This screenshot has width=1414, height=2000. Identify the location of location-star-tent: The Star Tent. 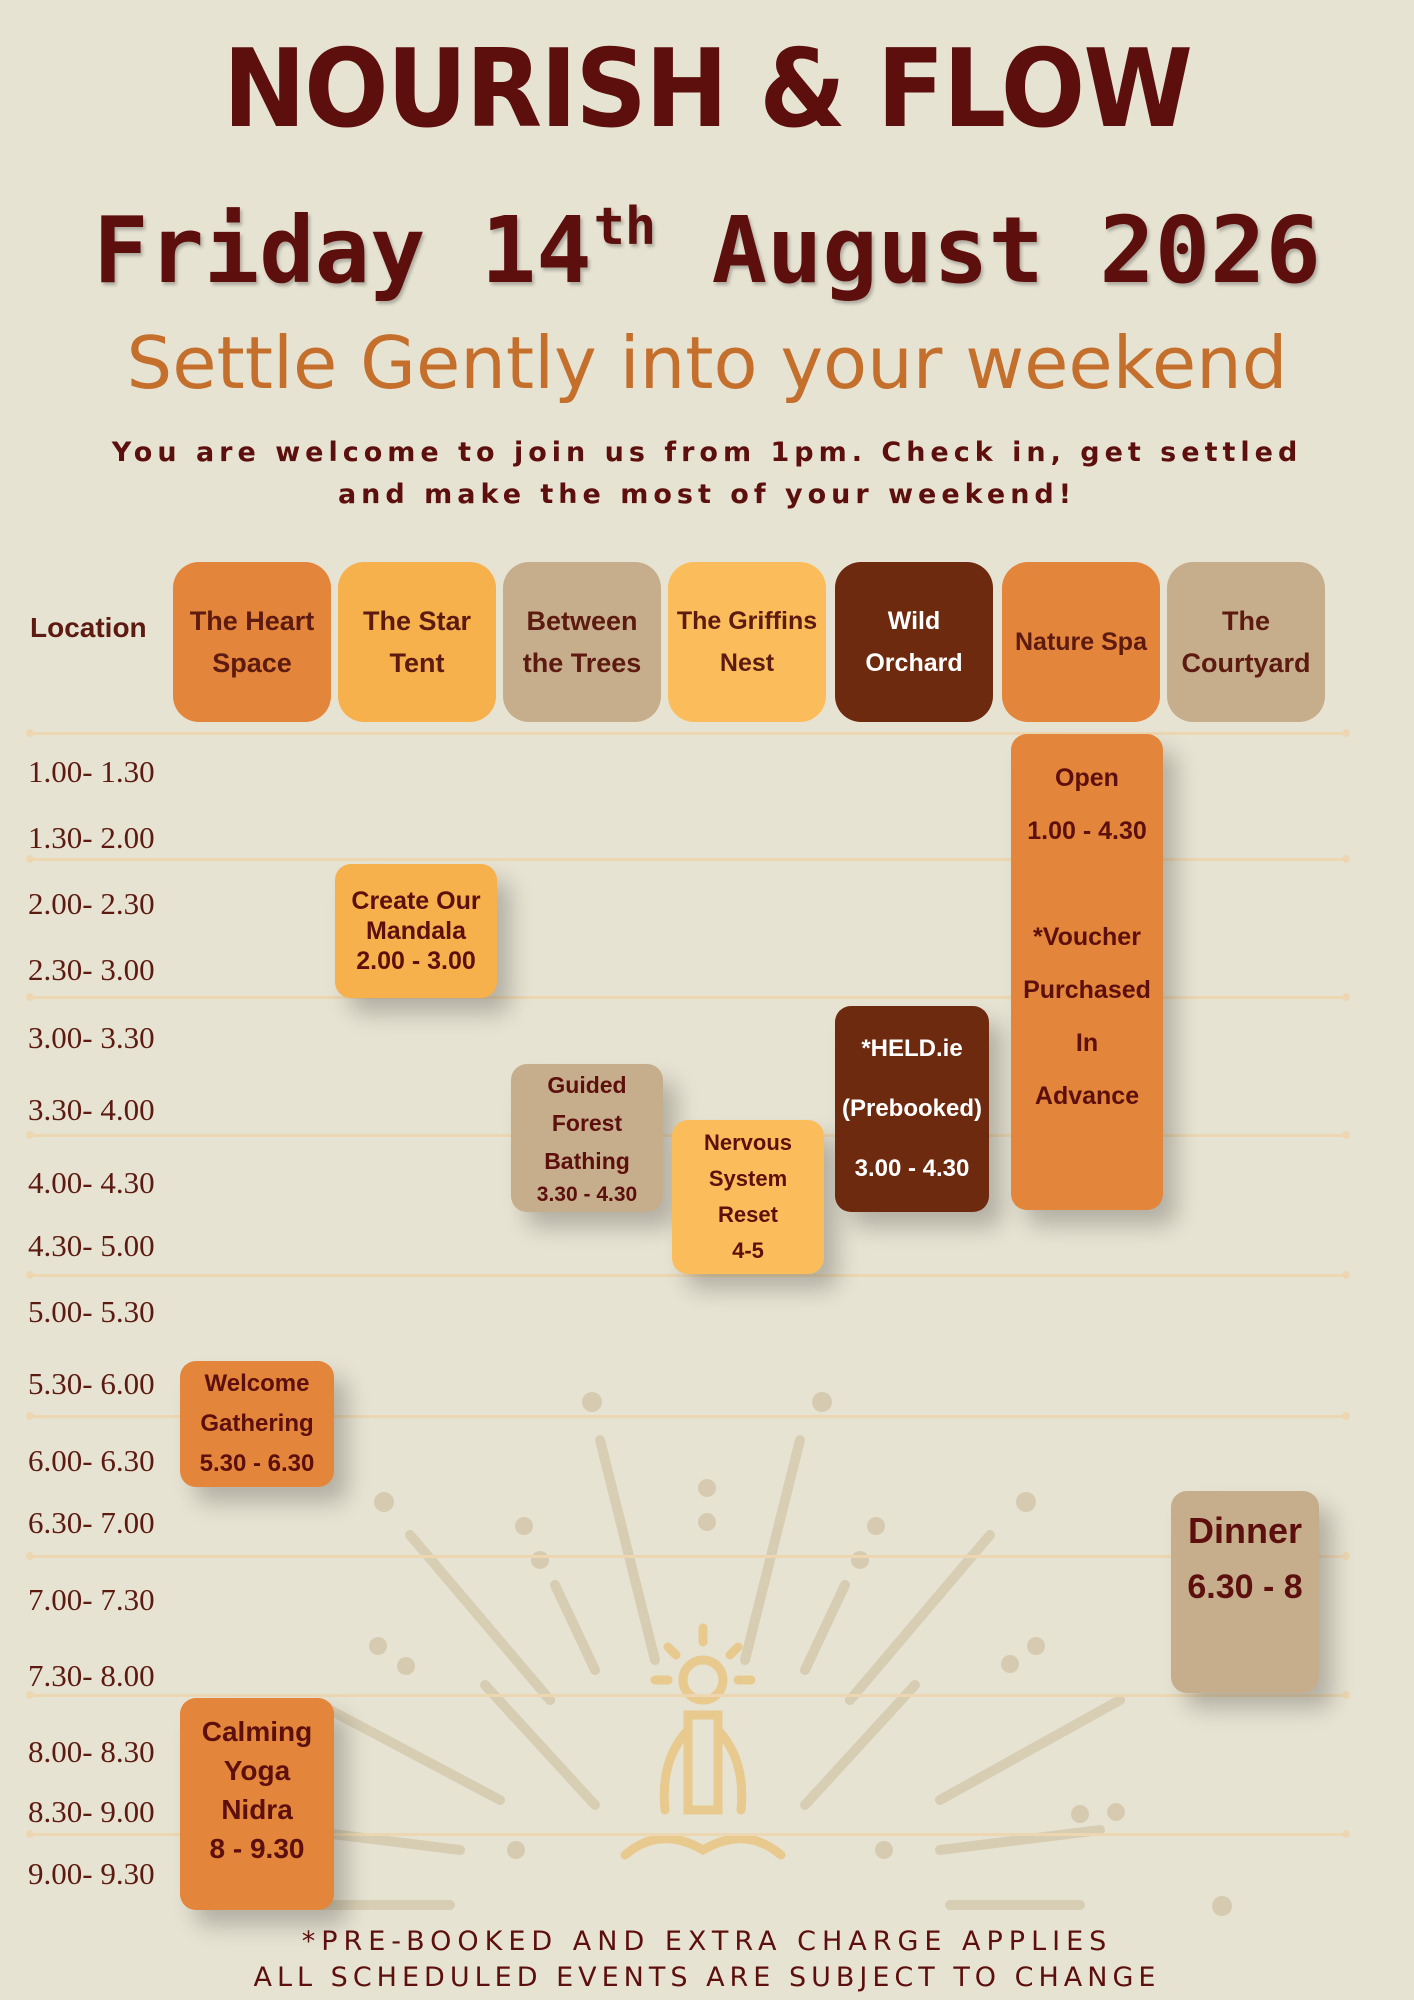
(417, 642).